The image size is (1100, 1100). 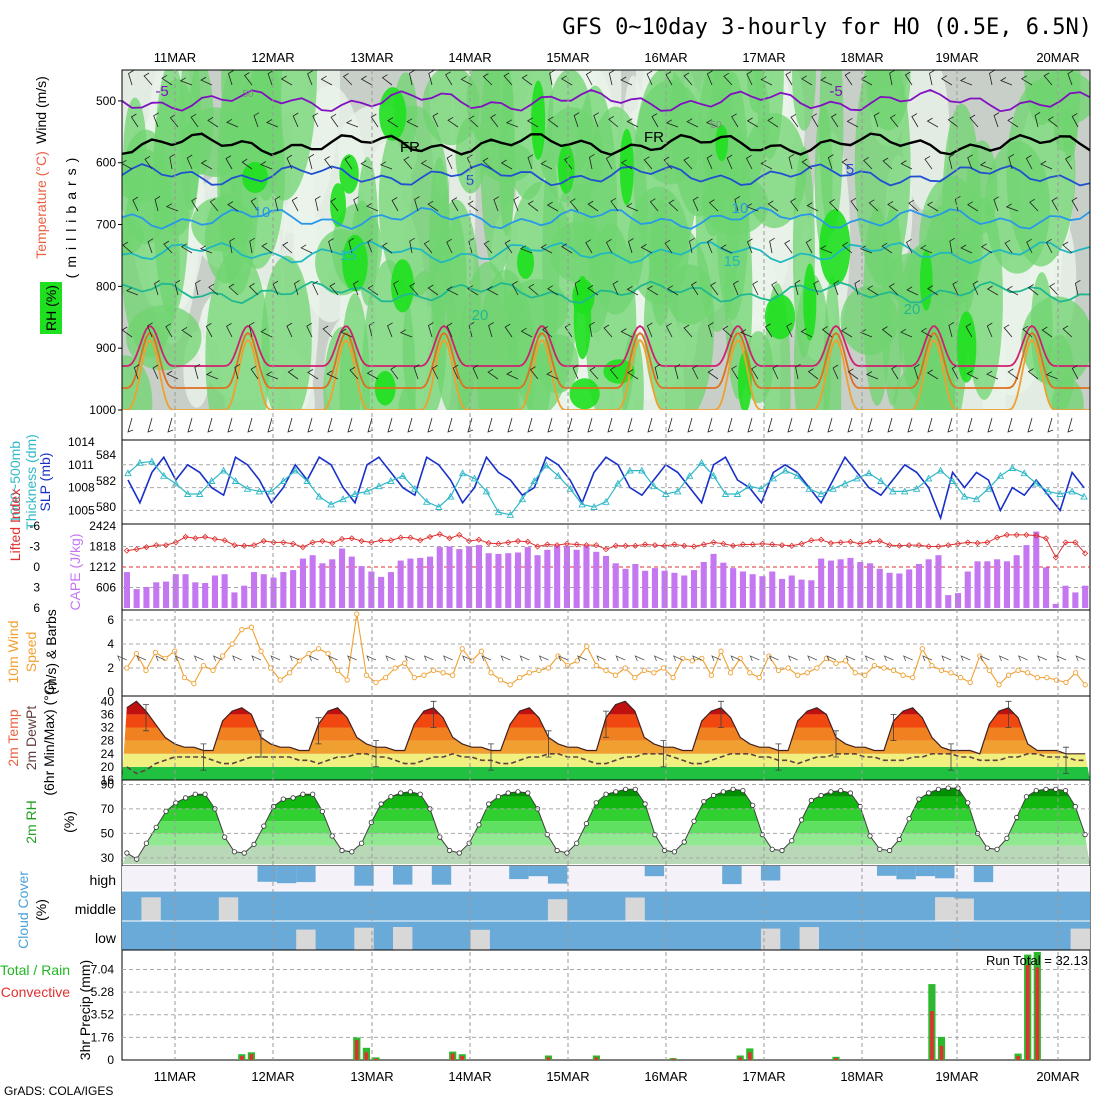 I want to click on precip-convective-bar, so click(x=357, y=1050).